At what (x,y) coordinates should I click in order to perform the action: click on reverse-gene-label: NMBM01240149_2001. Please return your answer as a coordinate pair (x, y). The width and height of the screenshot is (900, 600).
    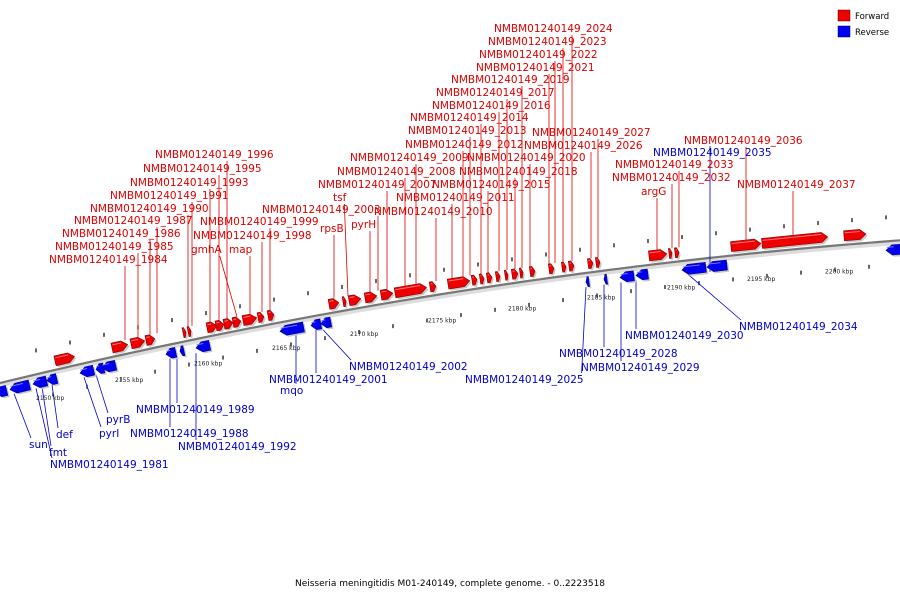
    Looking at the image, I should click on (328, 380).